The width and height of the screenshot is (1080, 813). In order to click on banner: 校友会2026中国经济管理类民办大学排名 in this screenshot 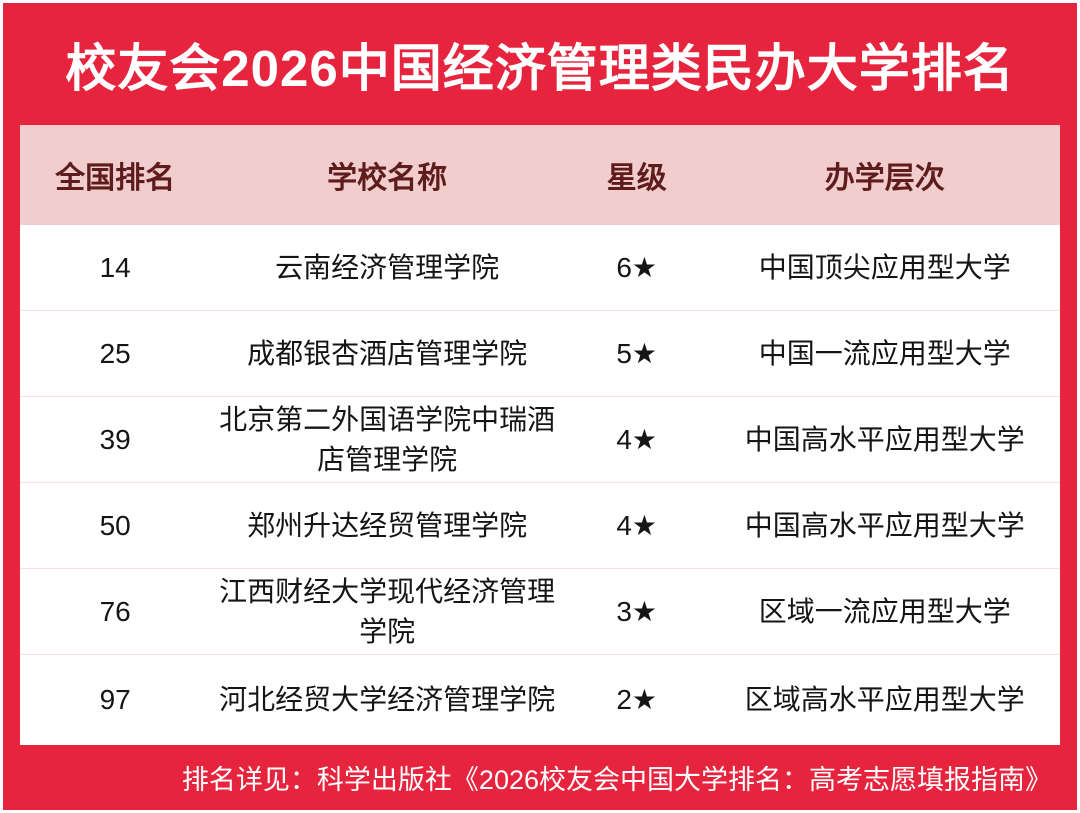, I will do `click(540, 64)`.